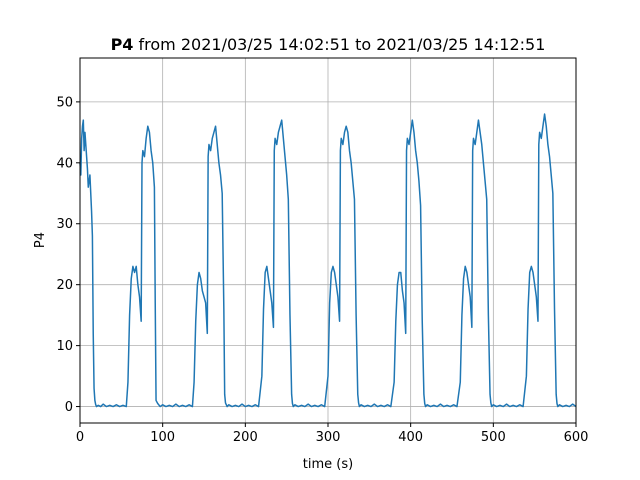 This screenshot has height=480, width=640. I want to click on x-tick-label: 400, so click(410, 437).